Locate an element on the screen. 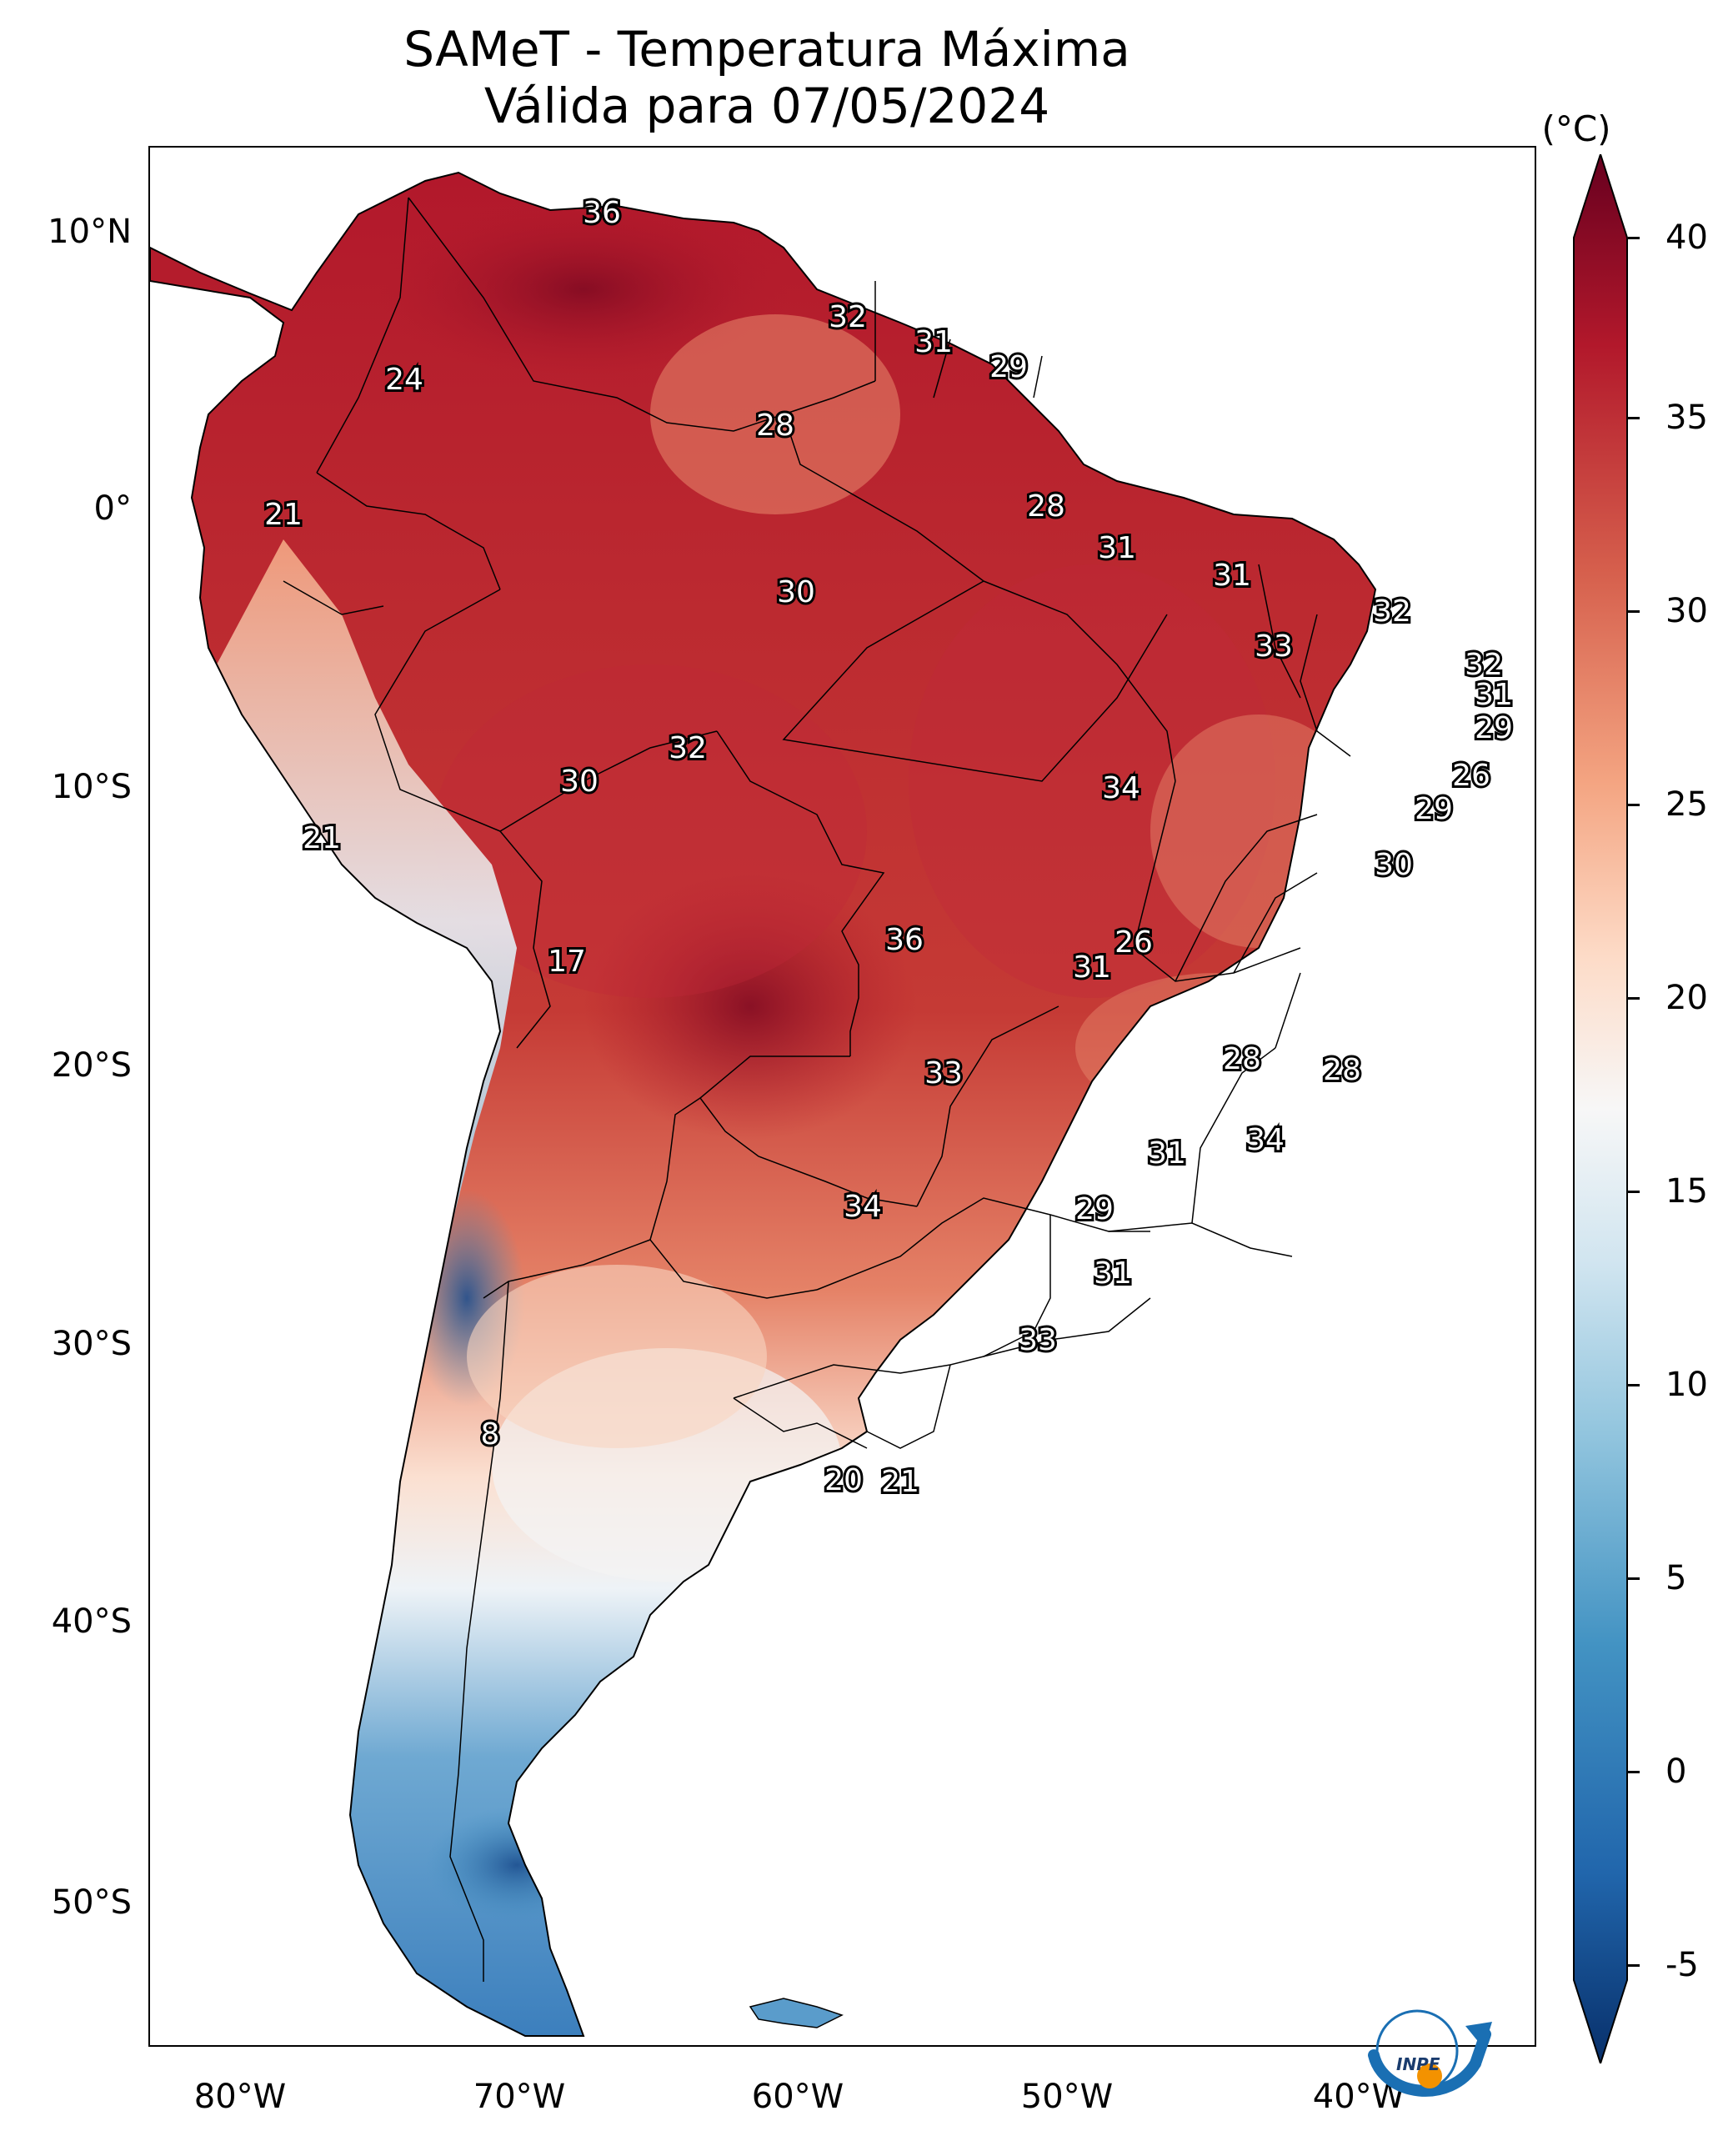  colorbar-label-25: 25 is located at coordinates (1686, 804).